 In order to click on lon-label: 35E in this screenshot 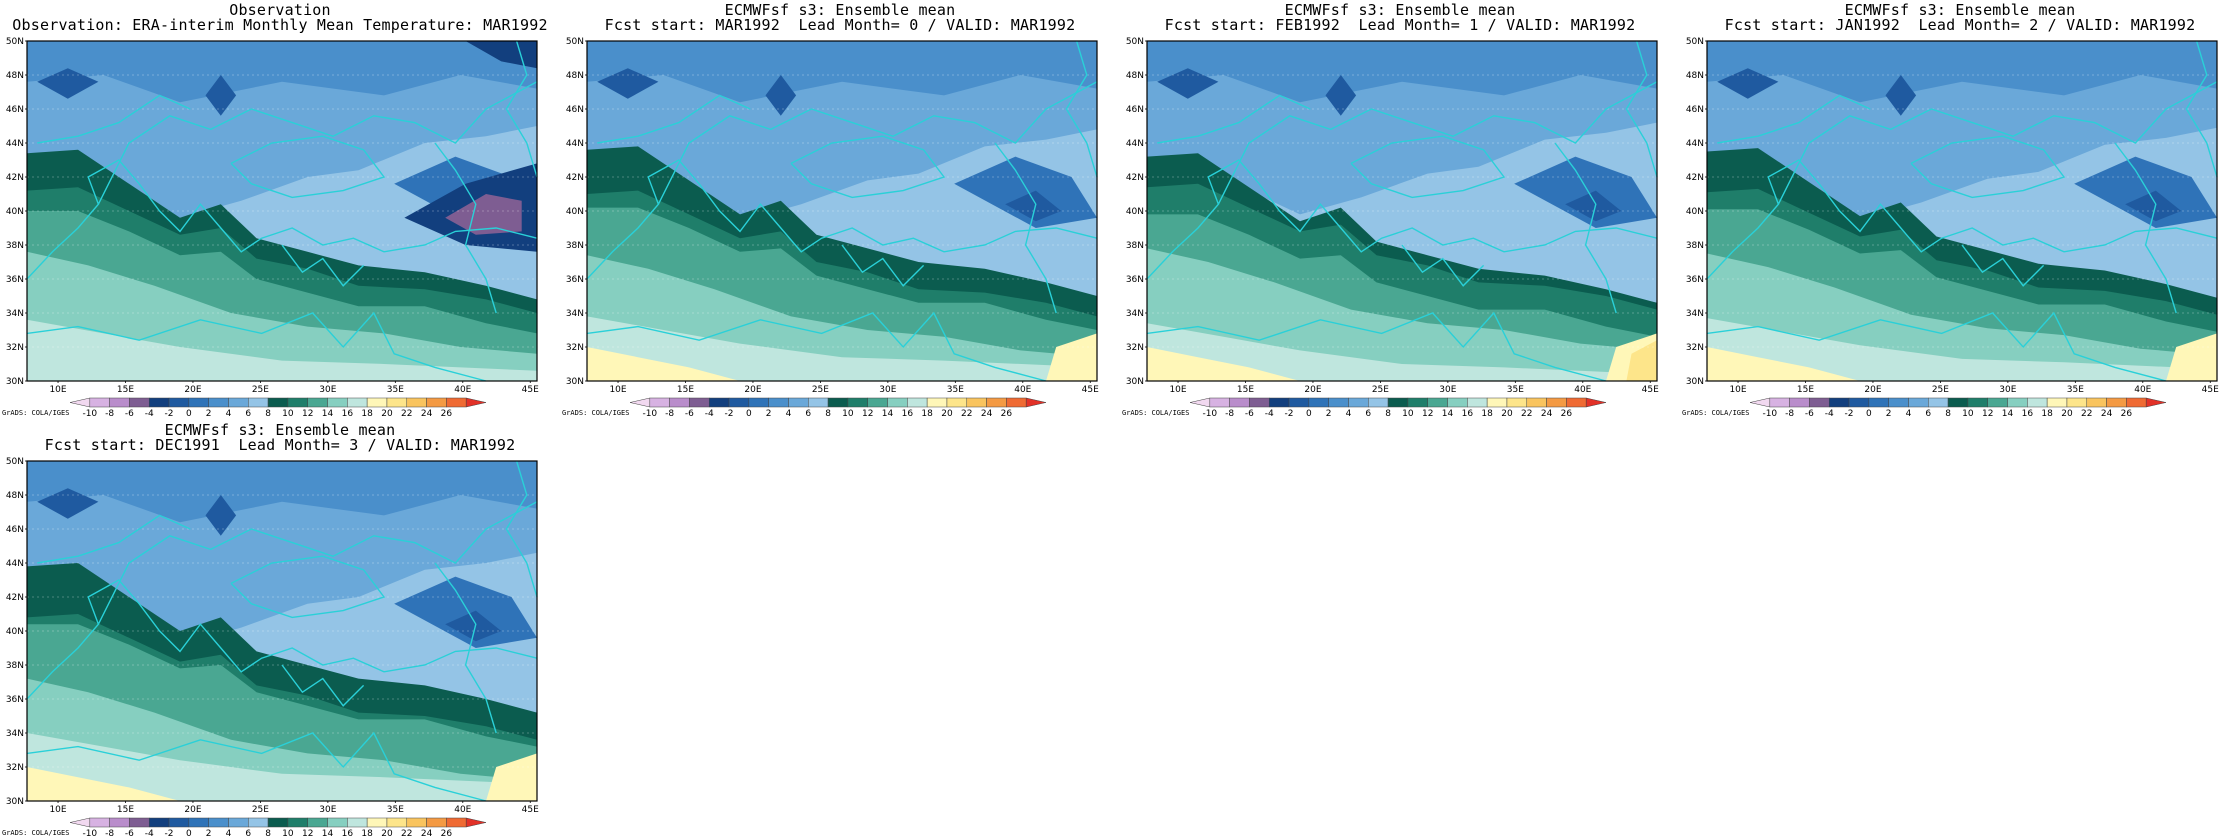, I will do `click(1515, 390)`.